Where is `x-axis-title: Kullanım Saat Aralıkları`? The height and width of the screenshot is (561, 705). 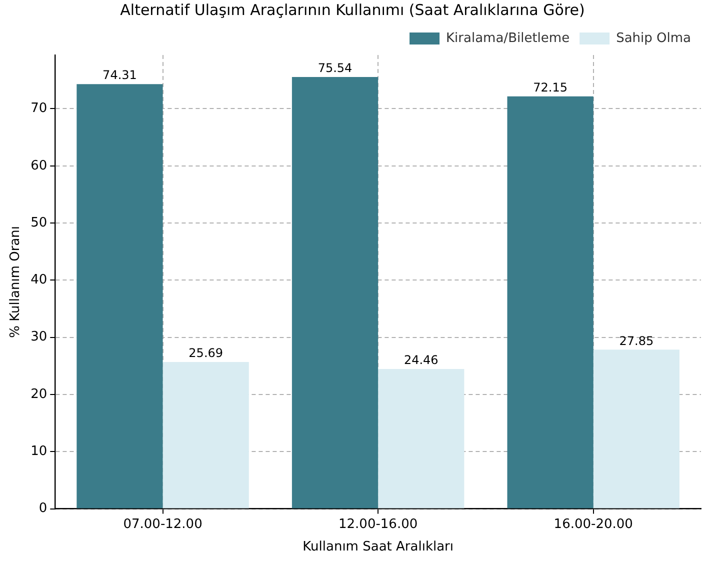
x-axis-title: Kullanım Saat Aralıkları is located at coordinates (378, 547).